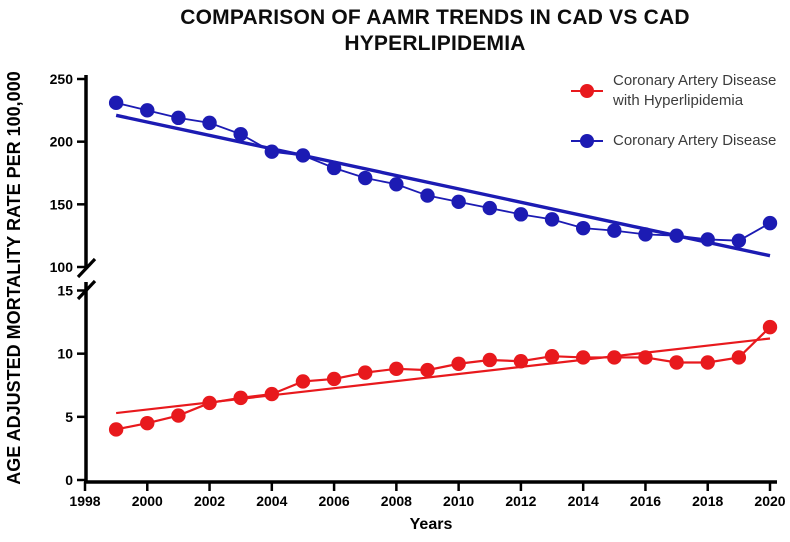 The image size is (790, 542). Describe the element at coordinates (62, 267) in the screenshot. I see `y-tick-label: 100` at that location.